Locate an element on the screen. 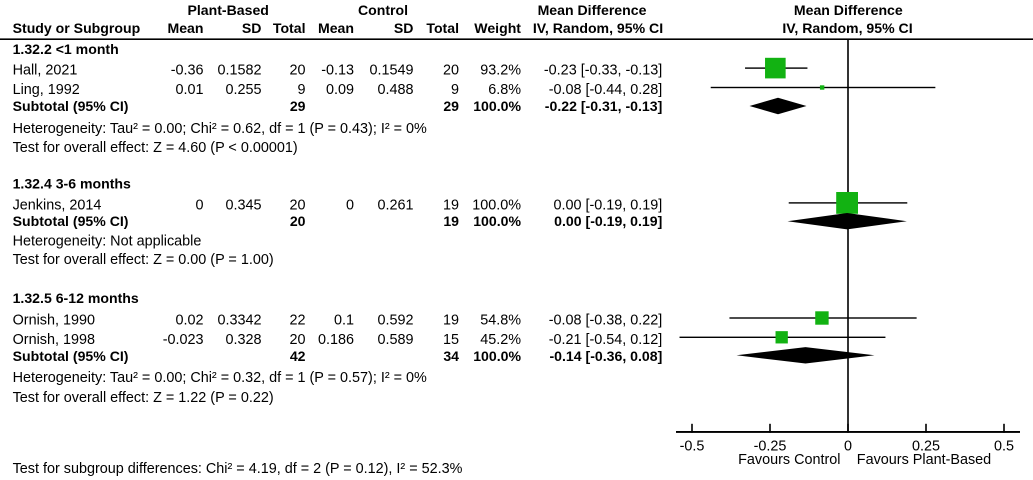  svg-text: 0.09 is located at coordinates (340, 90).